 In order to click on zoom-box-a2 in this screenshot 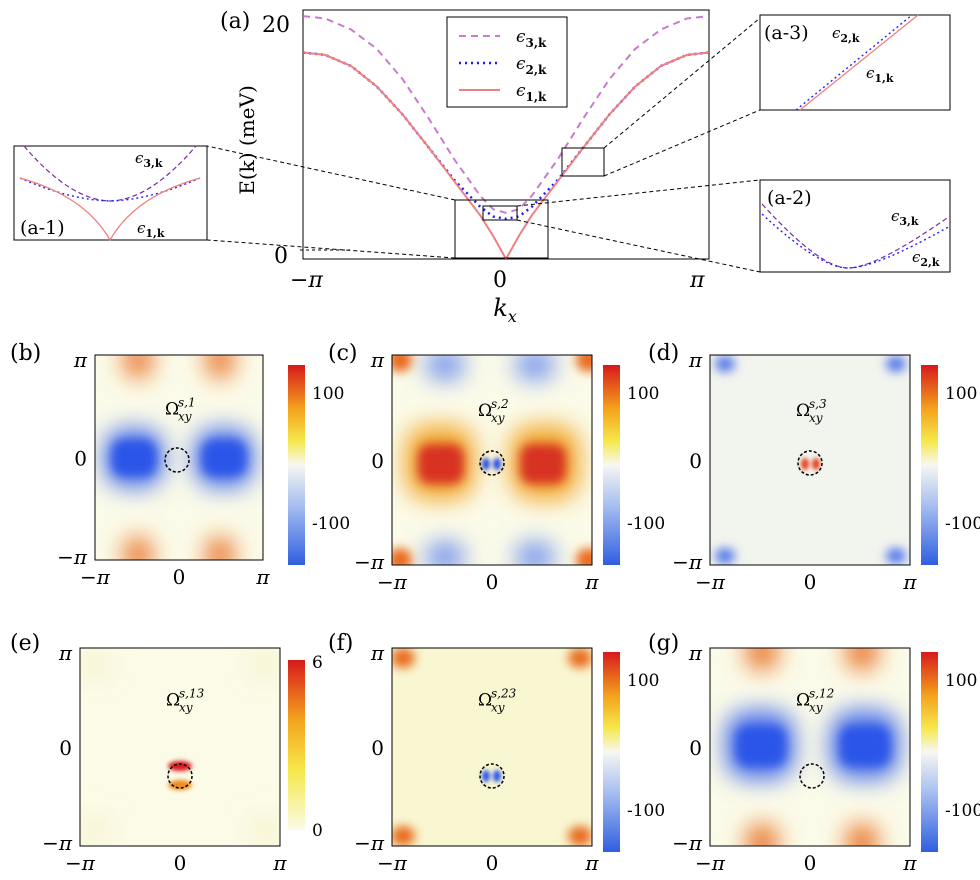, I will do `click(500, 213)`.